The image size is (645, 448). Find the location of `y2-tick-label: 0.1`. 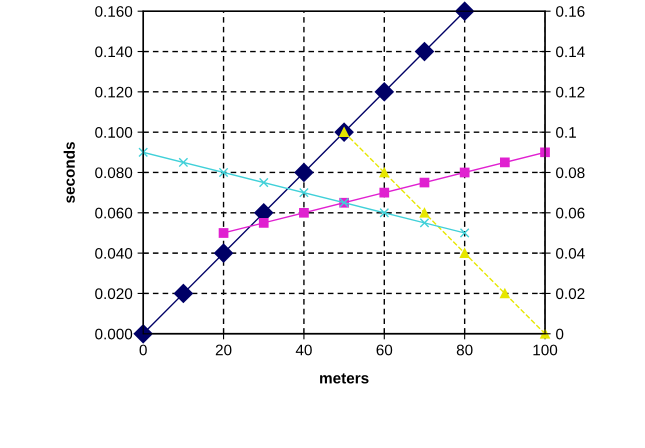

y2-tick-label: 0.1 is located at coordinates (566, 132).